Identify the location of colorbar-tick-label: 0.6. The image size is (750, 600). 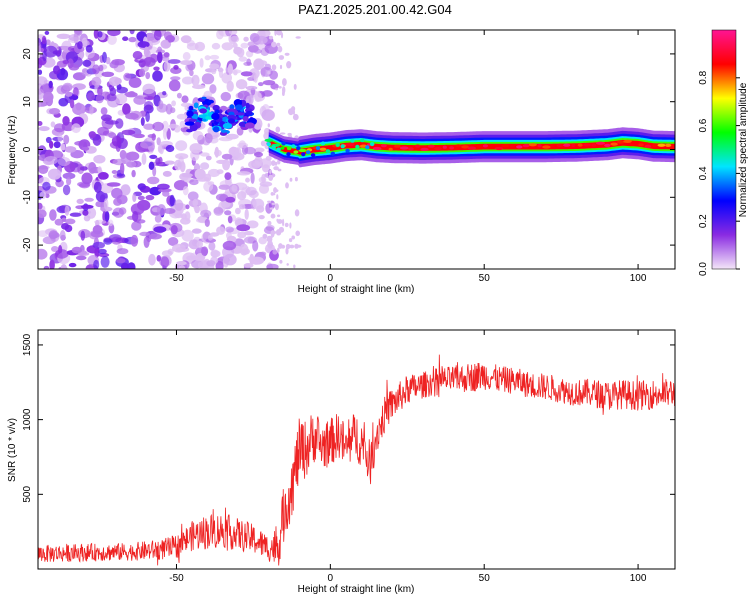
(703, 125).